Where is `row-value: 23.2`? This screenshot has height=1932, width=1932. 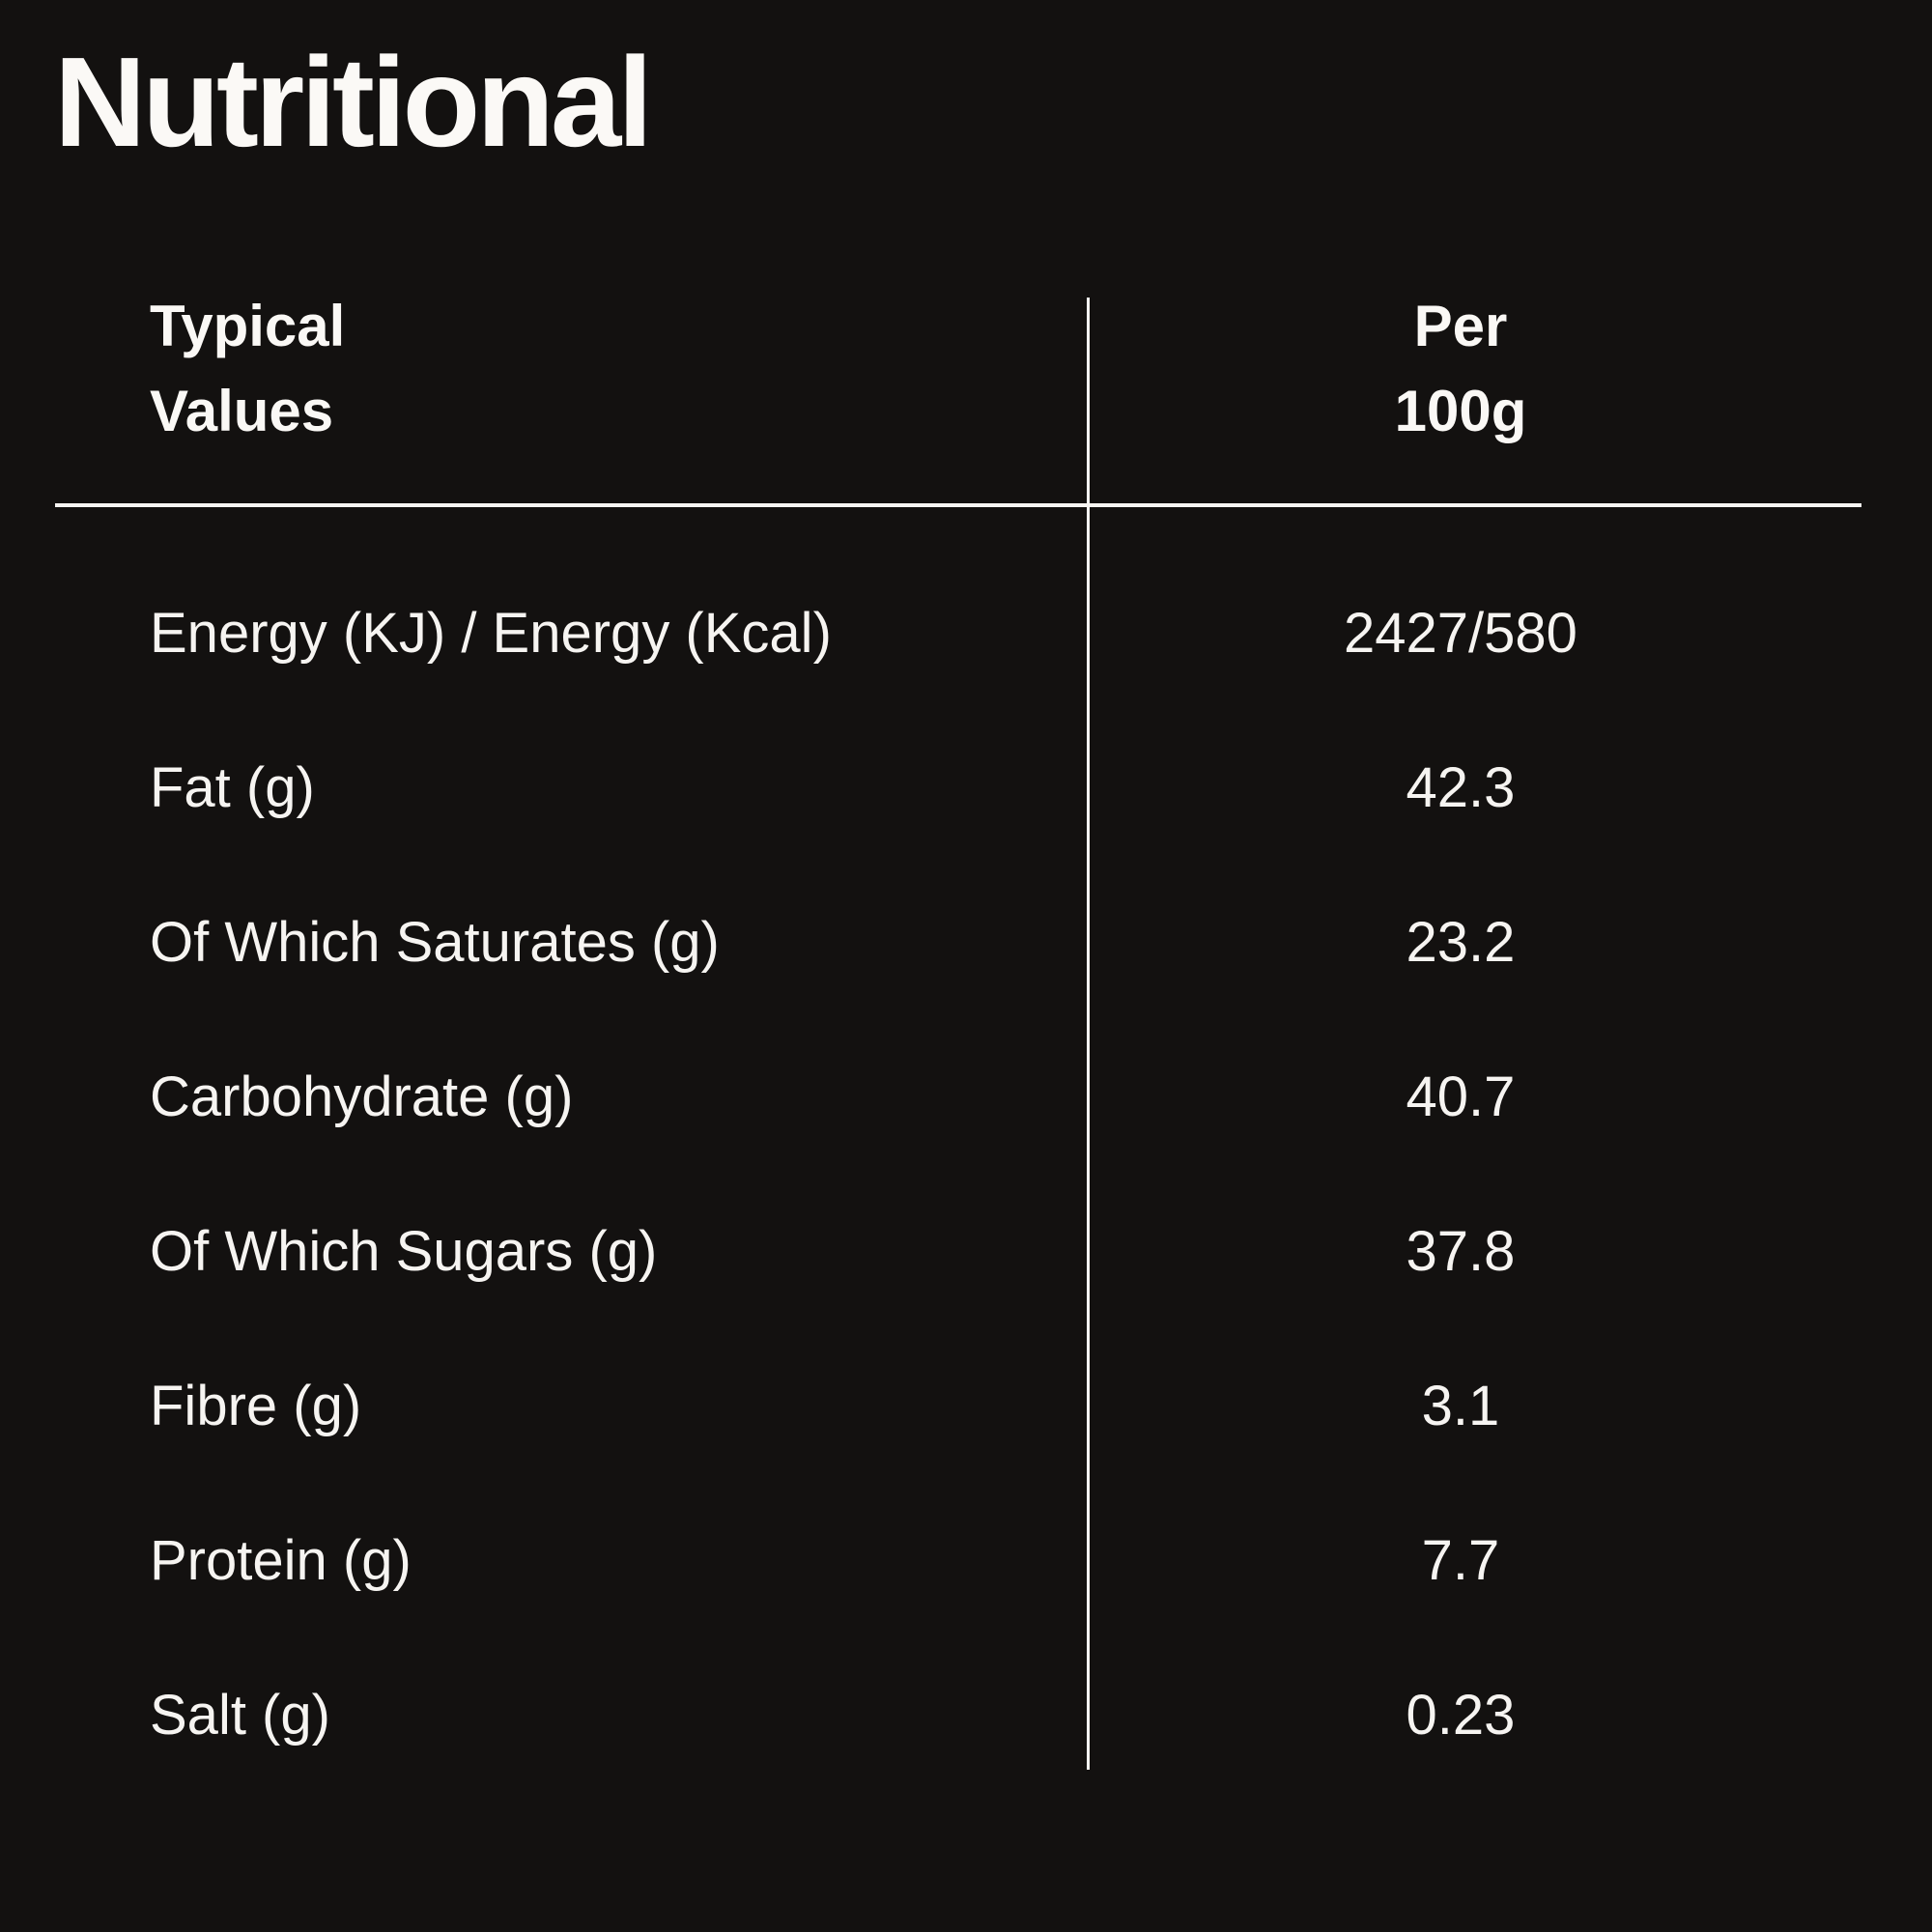 row-value: 23.2 is located at coordinates (1461, 942).